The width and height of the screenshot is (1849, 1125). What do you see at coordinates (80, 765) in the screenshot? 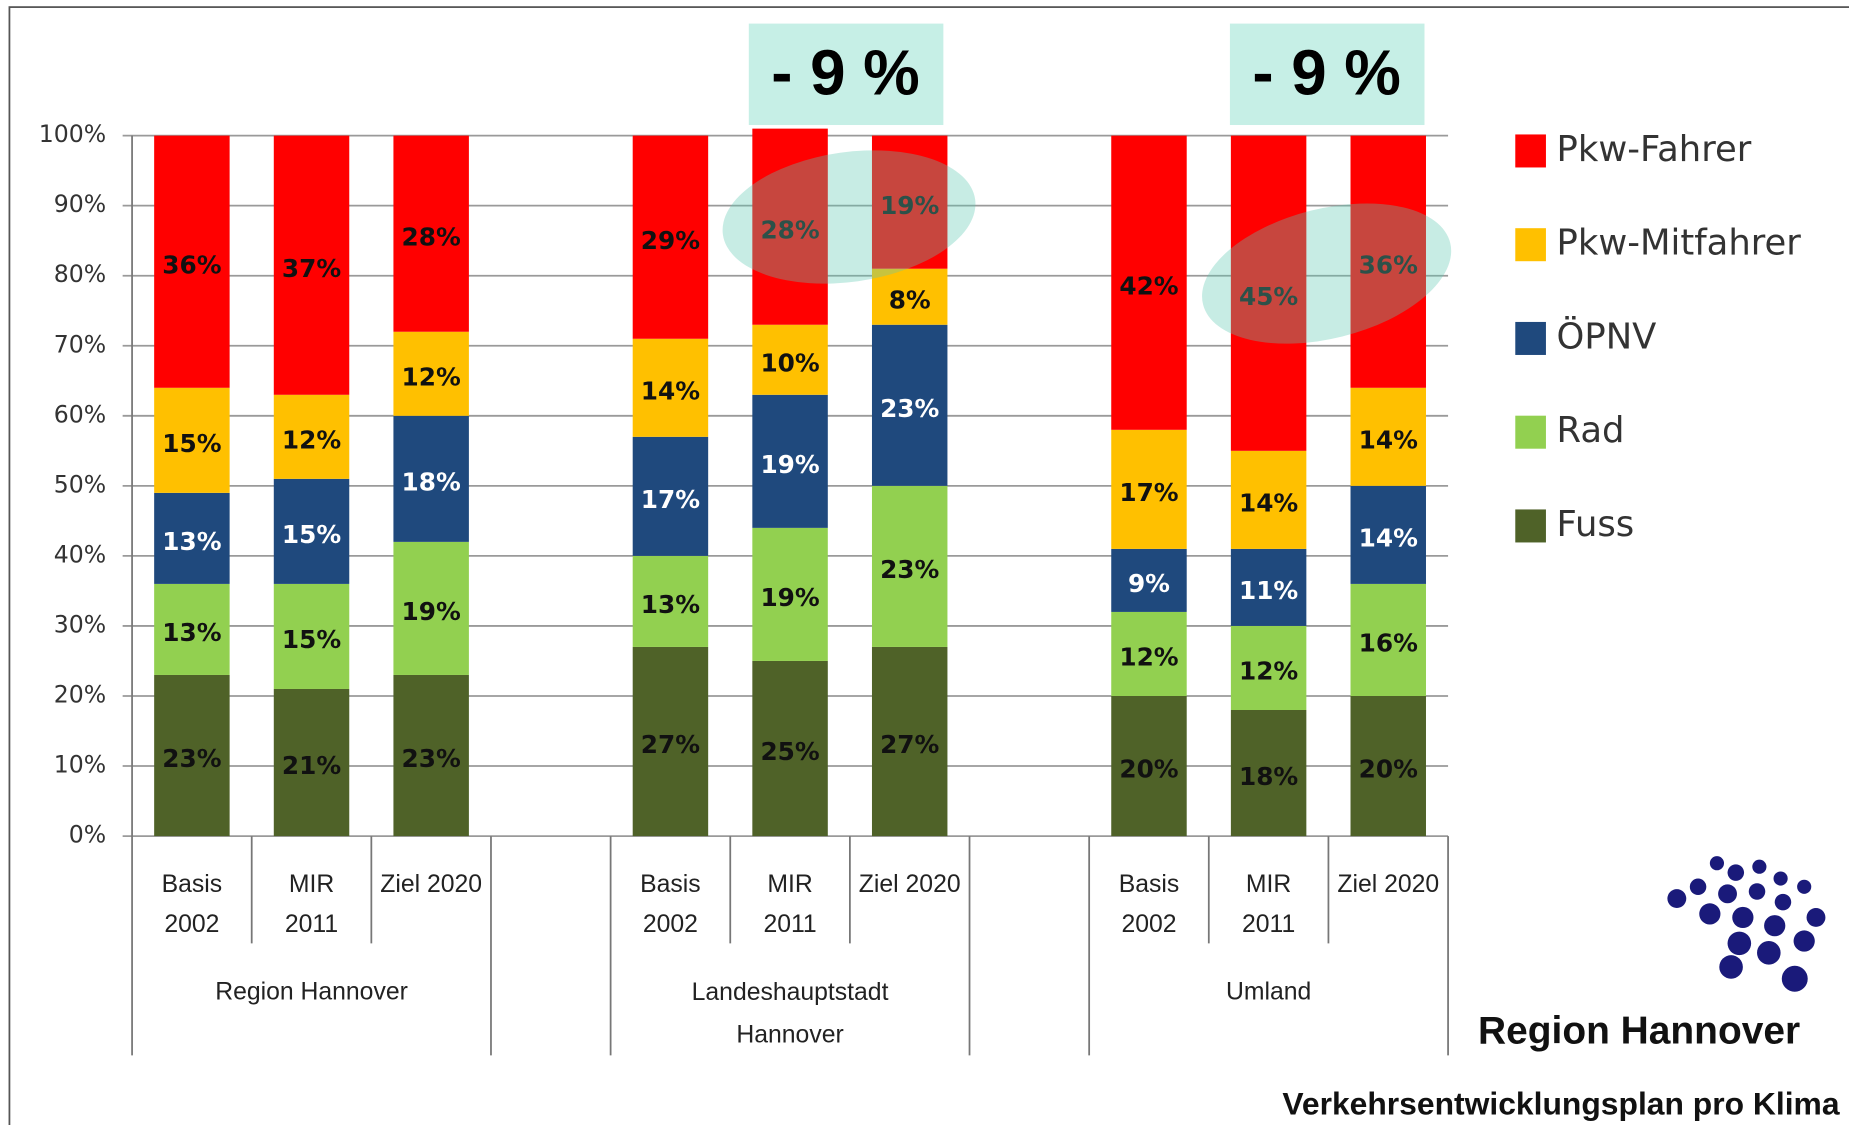
I see `y-tick-label: 10%` at bounding box center [80, 765].